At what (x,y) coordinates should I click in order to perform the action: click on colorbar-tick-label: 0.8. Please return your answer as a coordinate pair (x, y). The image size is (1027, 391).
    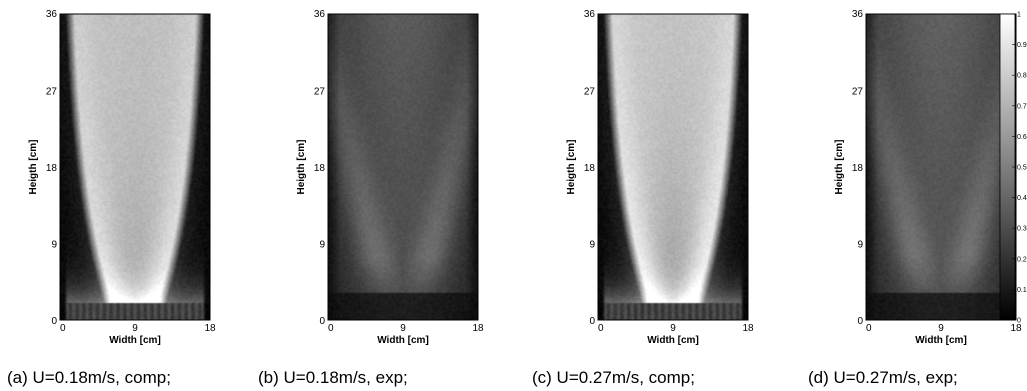
    Looking at the image, I should click on (1022, 76).